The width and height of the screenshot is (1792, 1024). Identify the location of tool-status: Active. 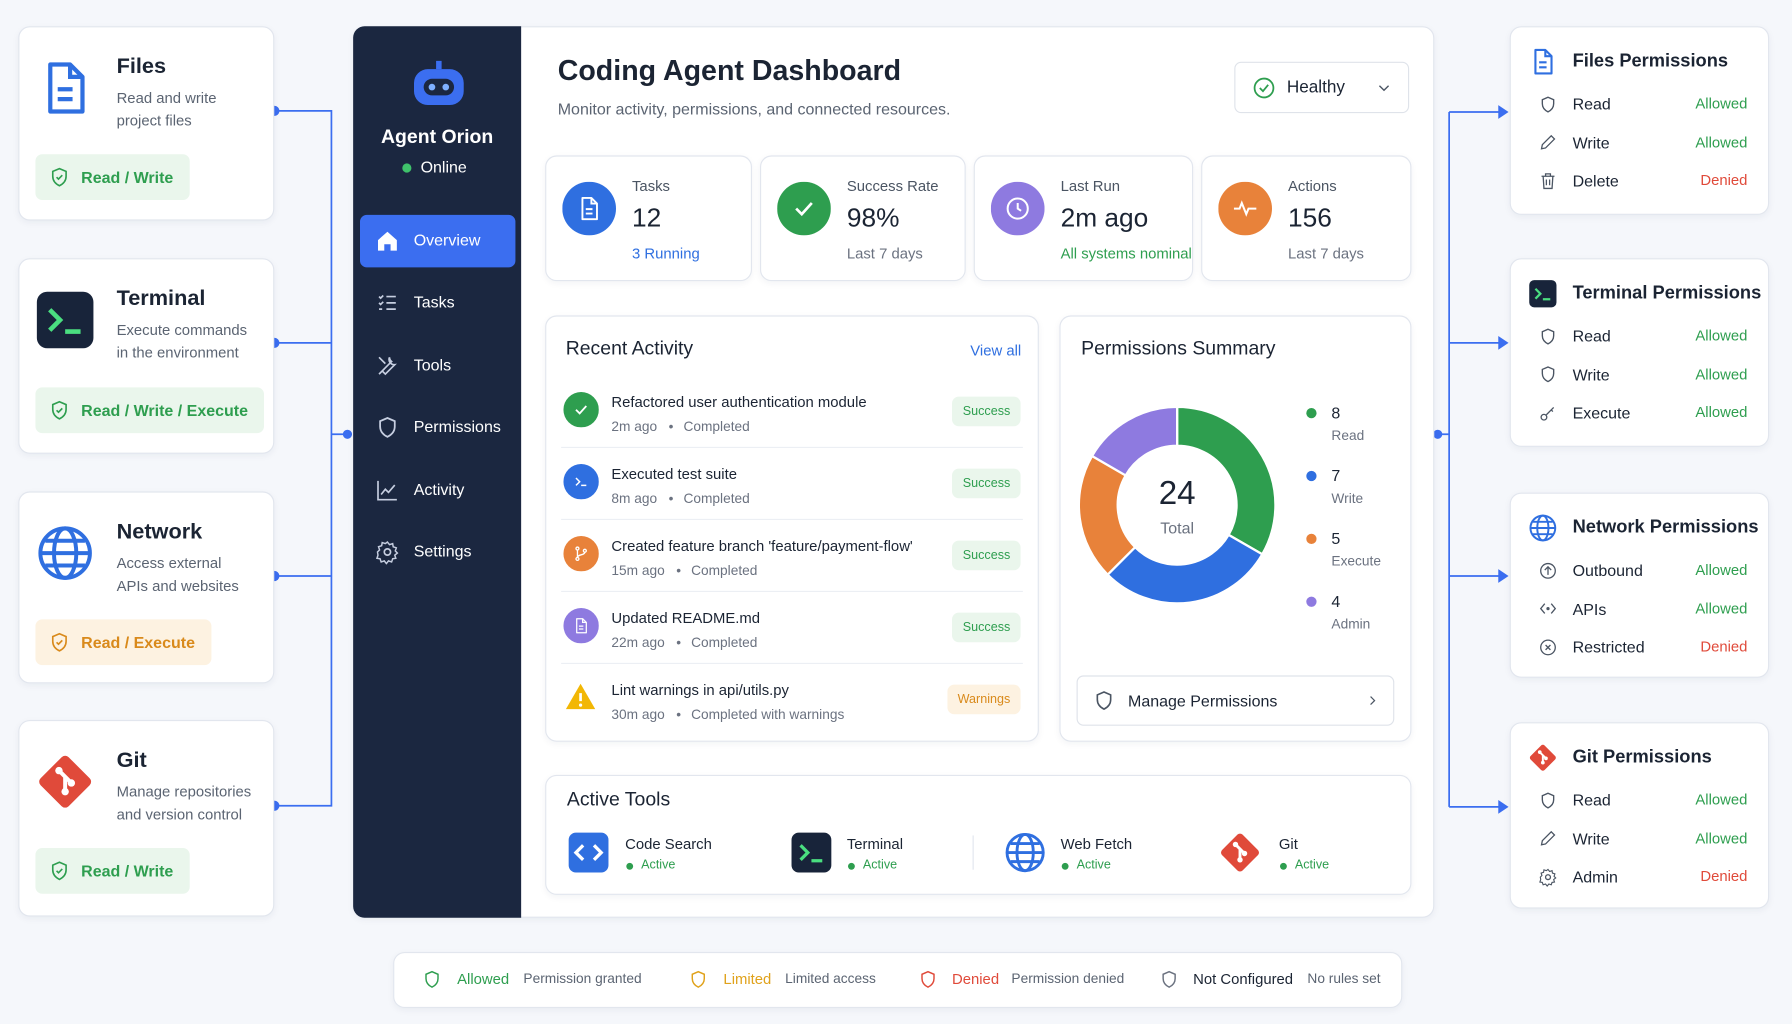
(658, 865).